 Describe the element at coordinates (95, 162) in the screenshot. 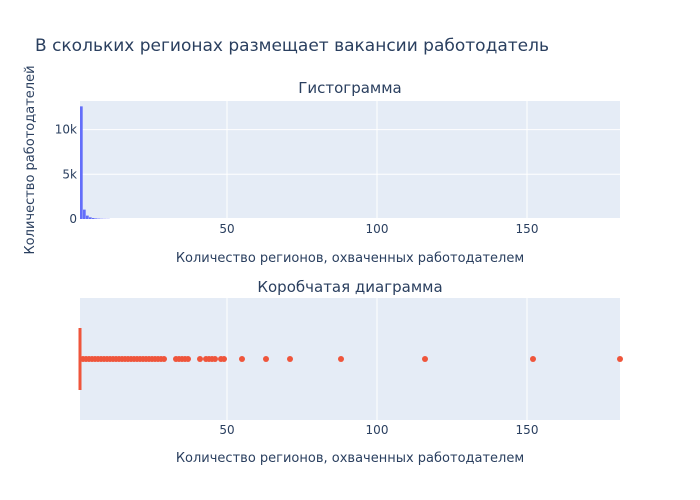

I see `histogram-bars` at that location.